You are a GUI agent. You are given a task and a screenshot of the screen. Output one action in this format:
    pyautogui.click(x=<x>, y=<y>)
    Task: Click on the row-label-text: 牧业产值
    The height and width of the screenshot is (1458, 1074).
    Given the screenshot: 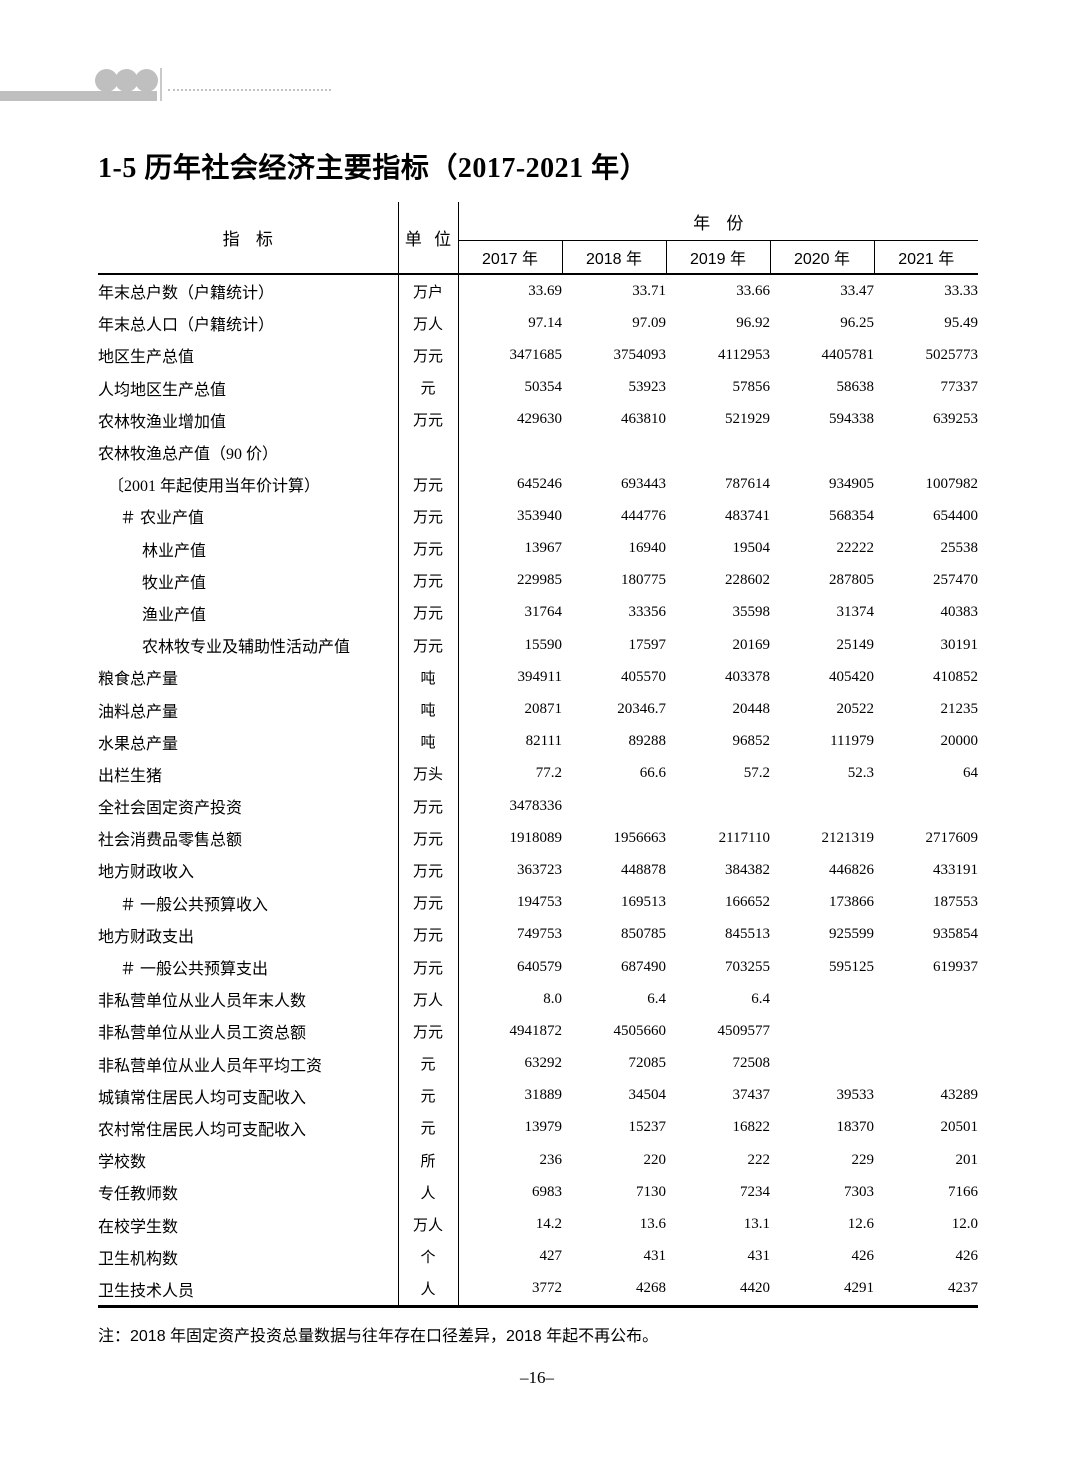 What is the action you would take?
    pyautogui.click(x=174, y=583)
    